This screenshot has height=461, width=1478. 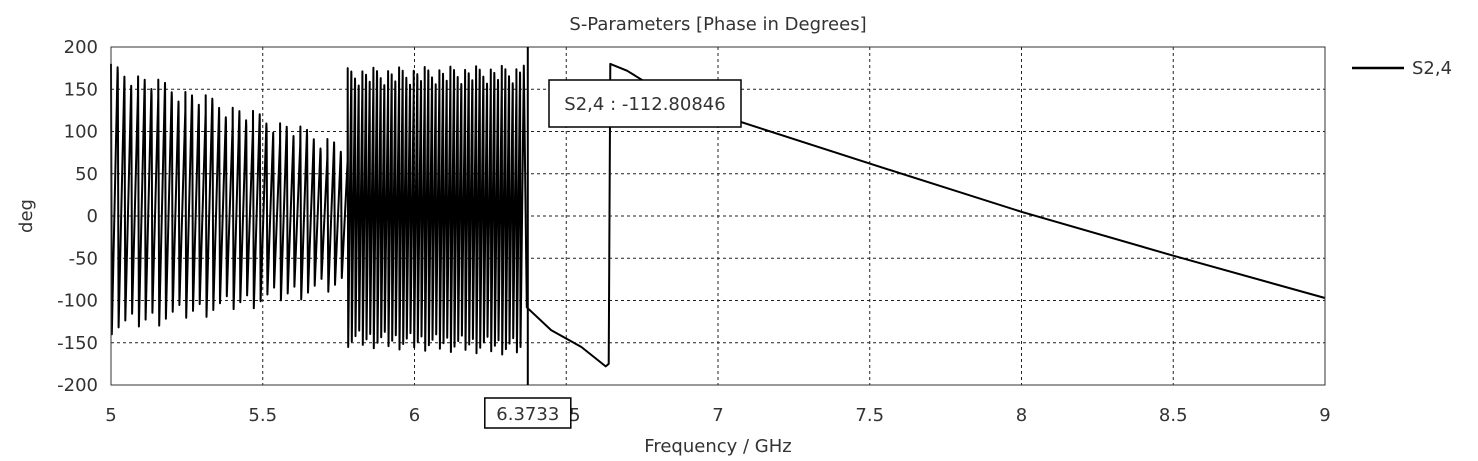 What do you see at coordinates (262, 415) in the screenshot?
I see `x-tick-label: 5.5` at bounding box center [262, 415].